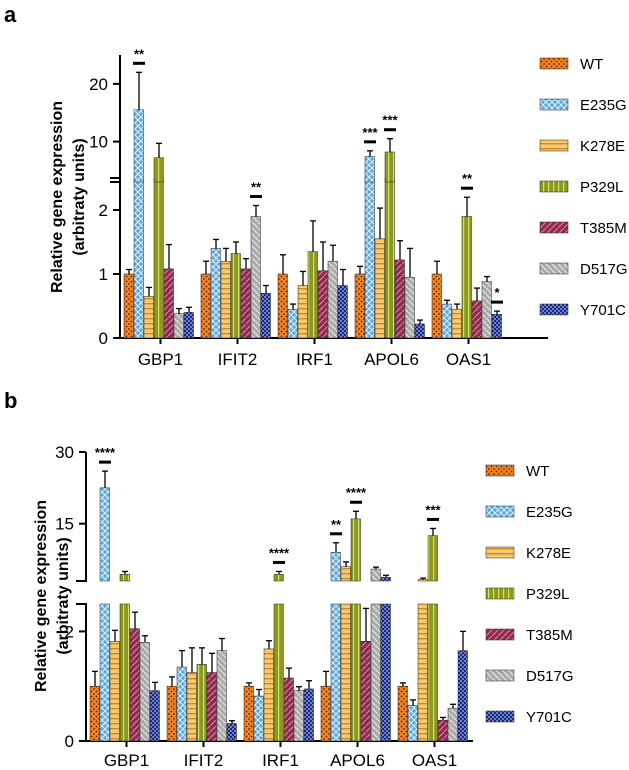 The height and width of the screenshot is (770, 629). I want to click on y-tick-label: 1, so click(103, 274).